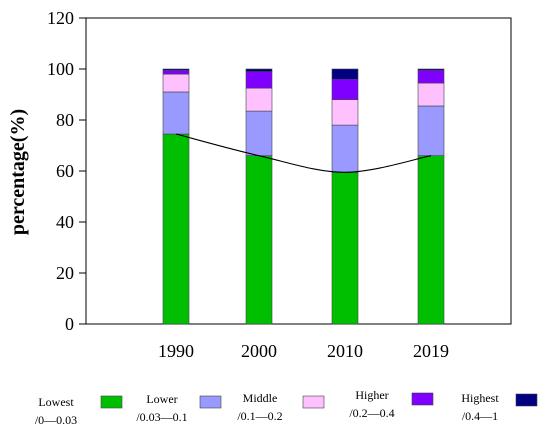  I want to click on bar-middle-2010, so click(345, 112).